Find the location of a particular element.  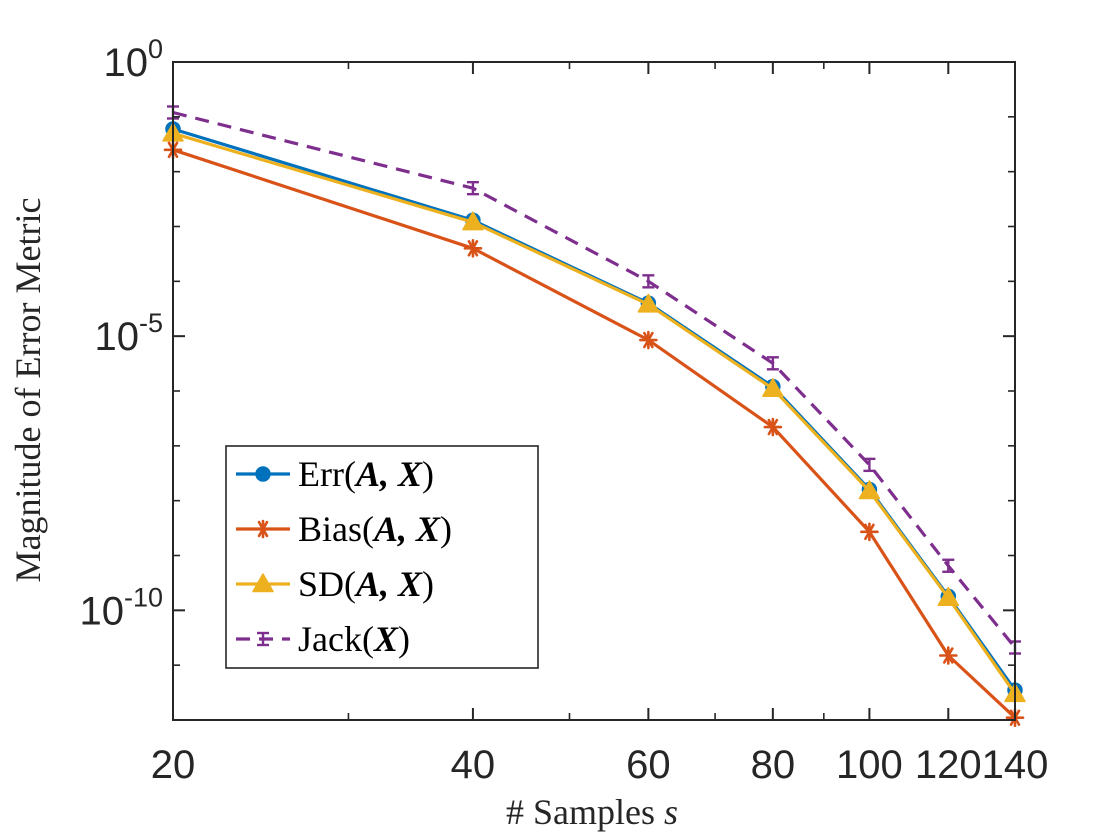

legend-item-bias: Bias(A, X) is located at coordinates (344, 529).